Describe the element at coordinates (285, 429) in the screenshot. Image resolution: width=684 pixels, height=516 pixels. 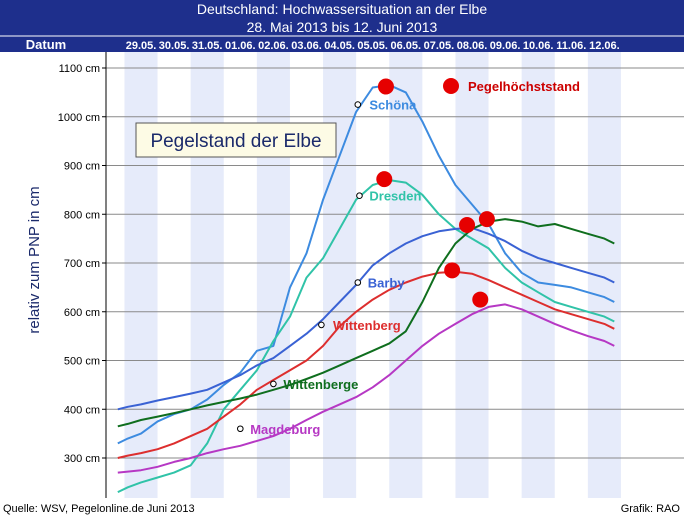
I see `series-label-magdeburg: Magdeburg` at that location.